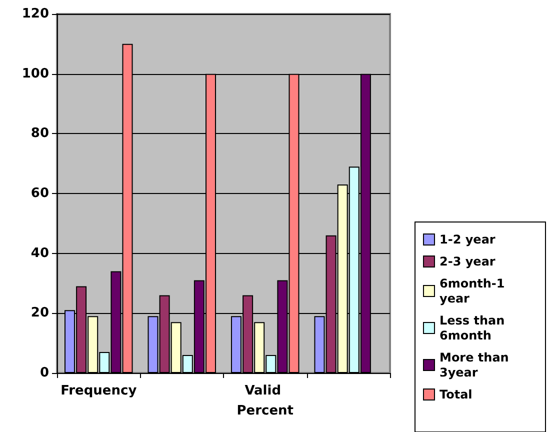 This screenshot has height=432, width=560. Describe the element at coordinates (477, 365) in the screenshot. I see `legend-label: More than 3year` at that location.